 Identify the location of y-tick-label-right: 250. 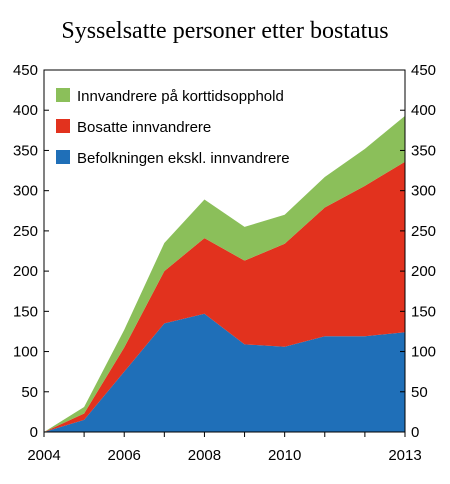
(423, 231).